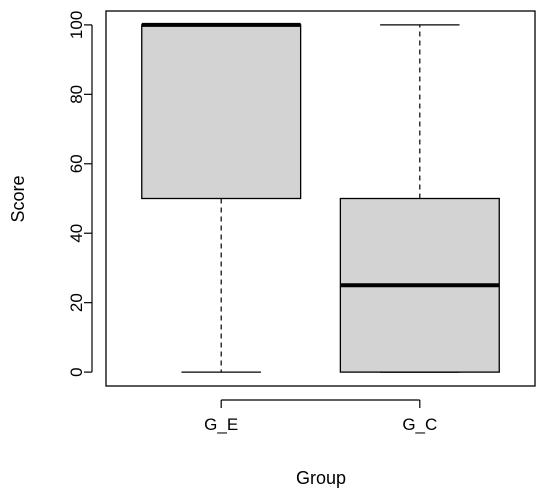 The image size is (550, 496). Describe the element at coordinates (321, 478) in the screenshot. I see `x-axis-title: Group` at that location.